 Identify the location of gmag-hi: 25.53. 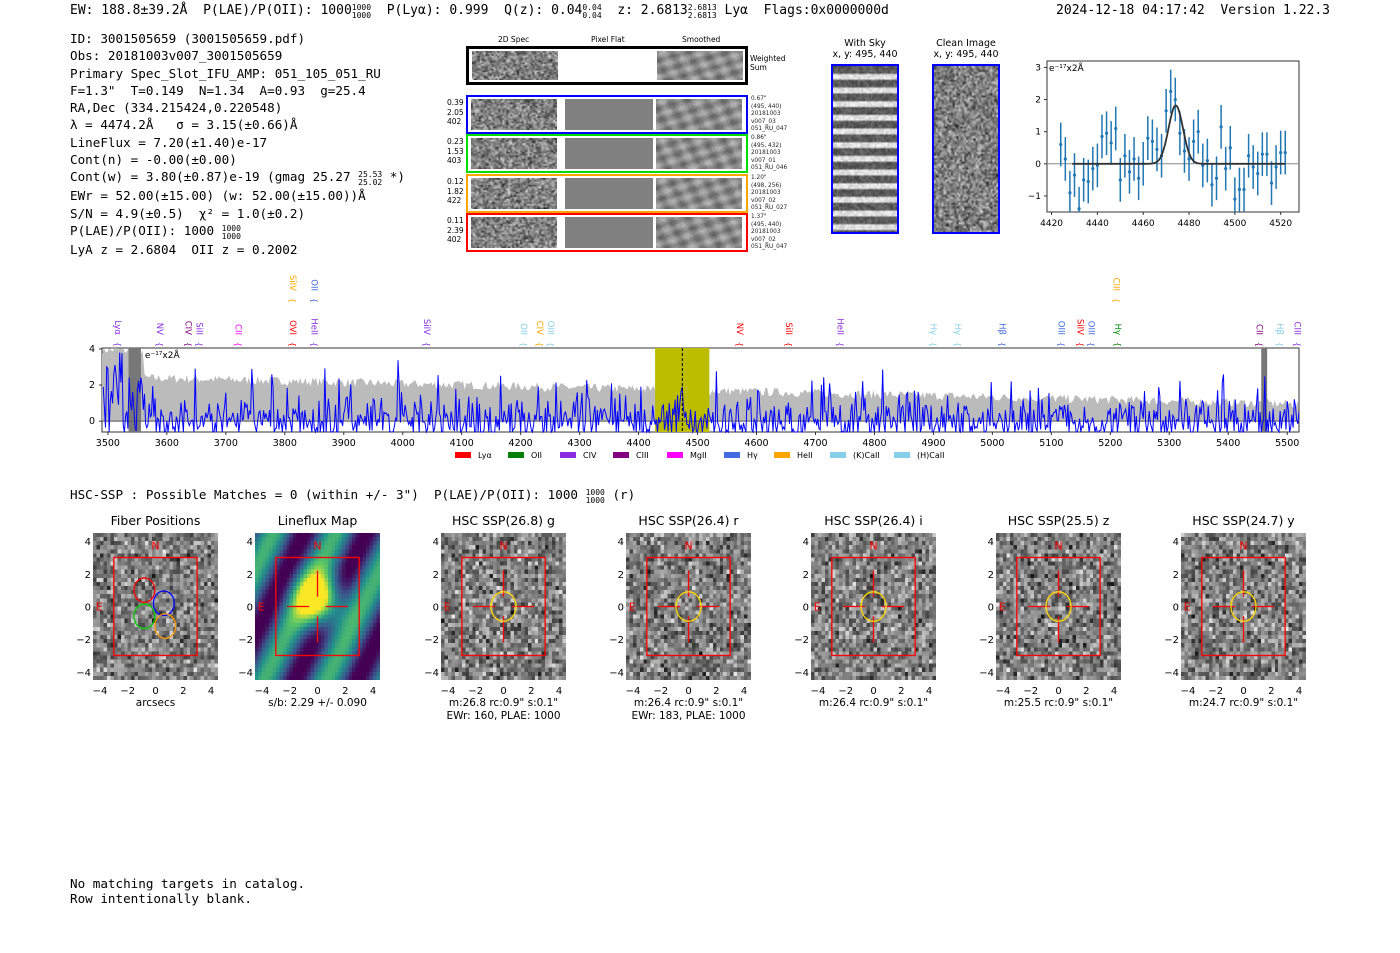
(370, 175).